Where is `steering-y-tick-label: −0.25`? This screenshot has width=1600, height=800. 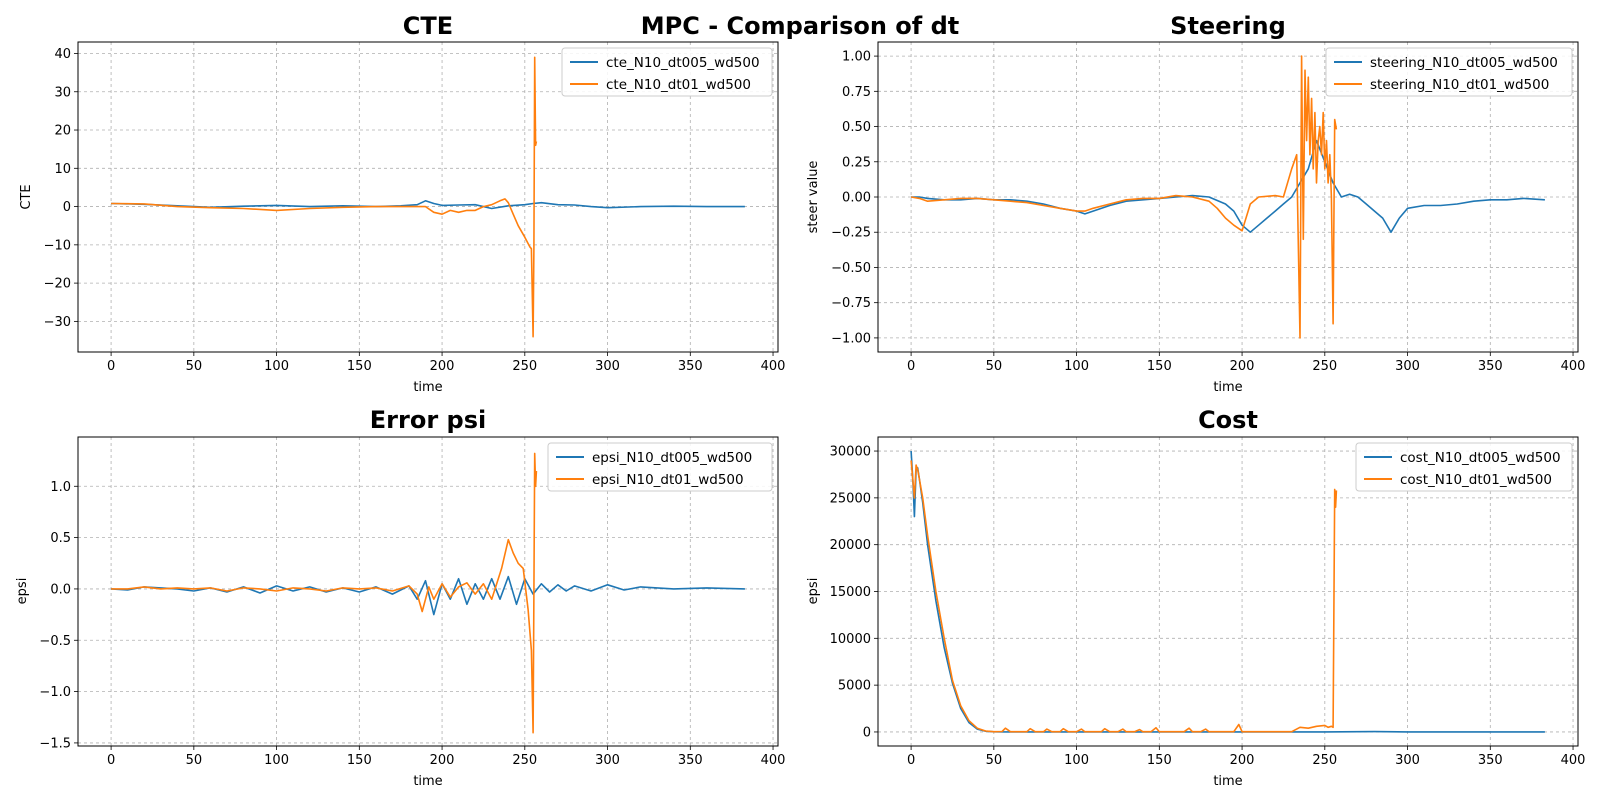 steering-y-tick-label: −0.25 is located at coordinates (851, 233).